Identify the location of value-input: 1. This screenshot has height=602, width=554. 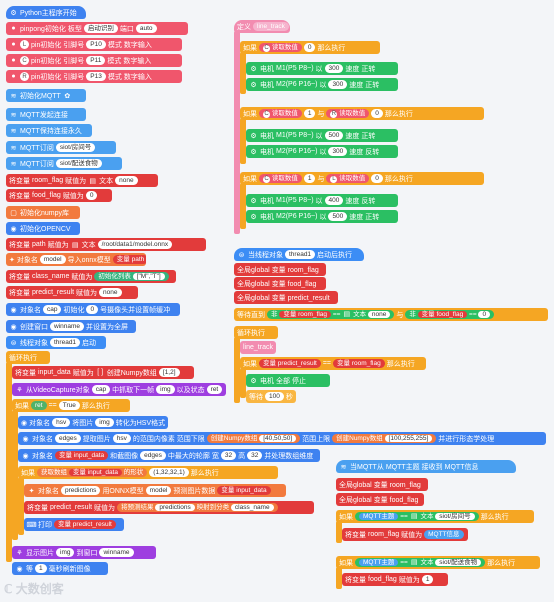
(309, 178).